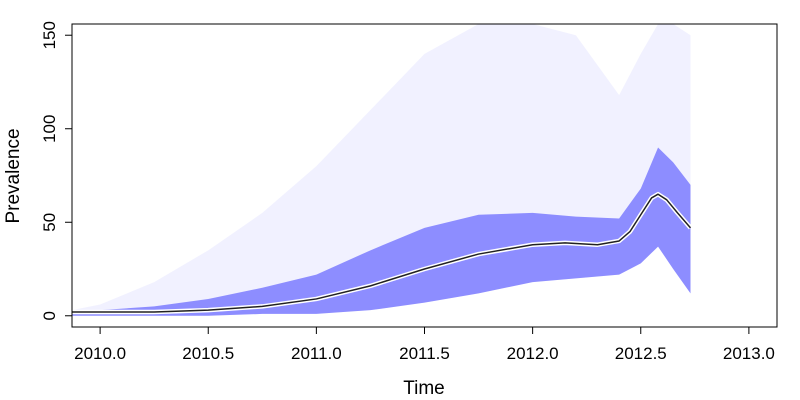 This screenshot has width=800, height=400. Describe the element at coordinates (13, 175) in the screenshot. I see `y-axis-title: Prevalence` at that location.